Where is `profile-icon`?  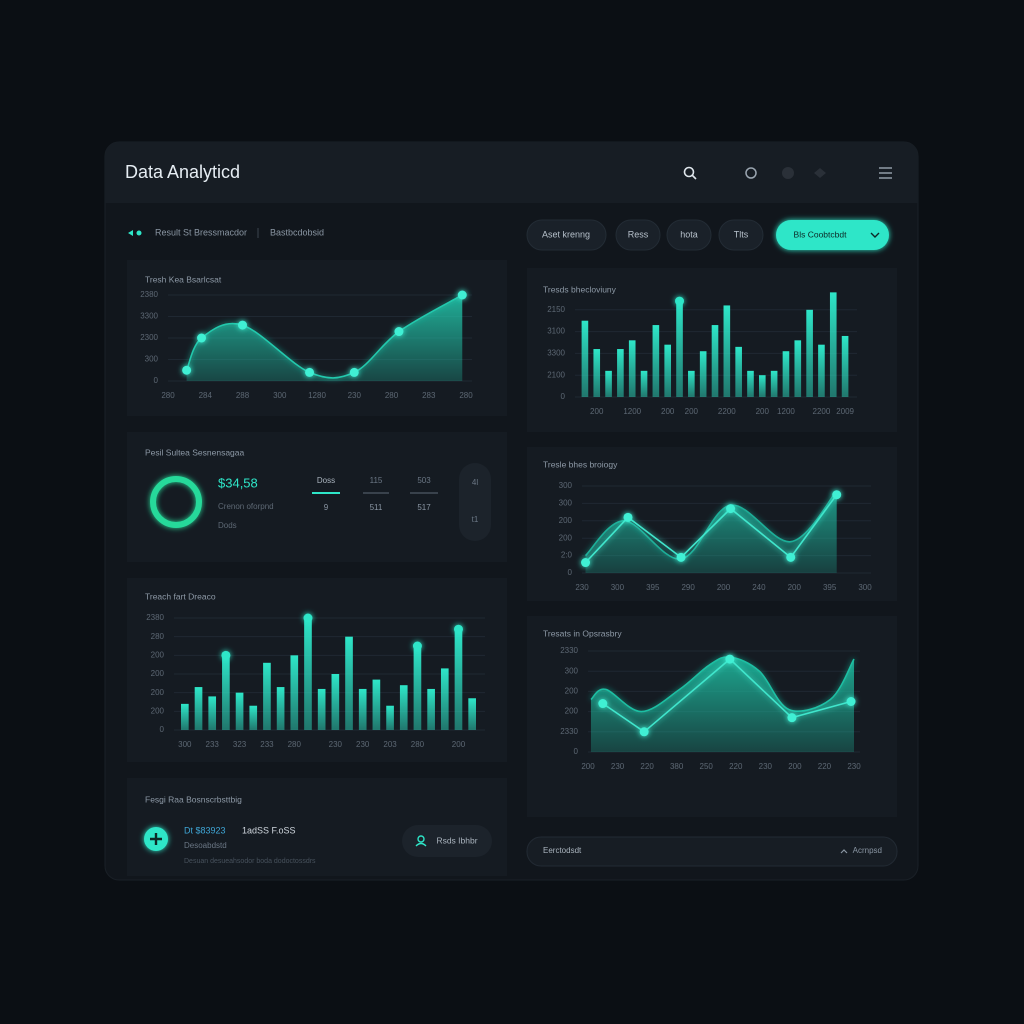 profile-icon is located at coordinates (788, 173).